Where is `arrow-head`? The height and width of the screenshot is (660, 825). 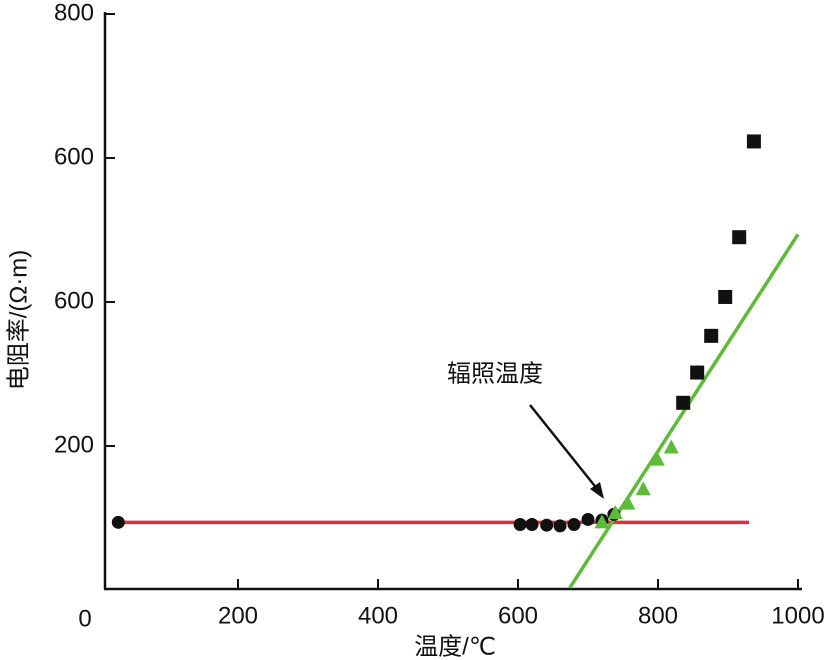
arrow-head is located at coordinates (597, 490).